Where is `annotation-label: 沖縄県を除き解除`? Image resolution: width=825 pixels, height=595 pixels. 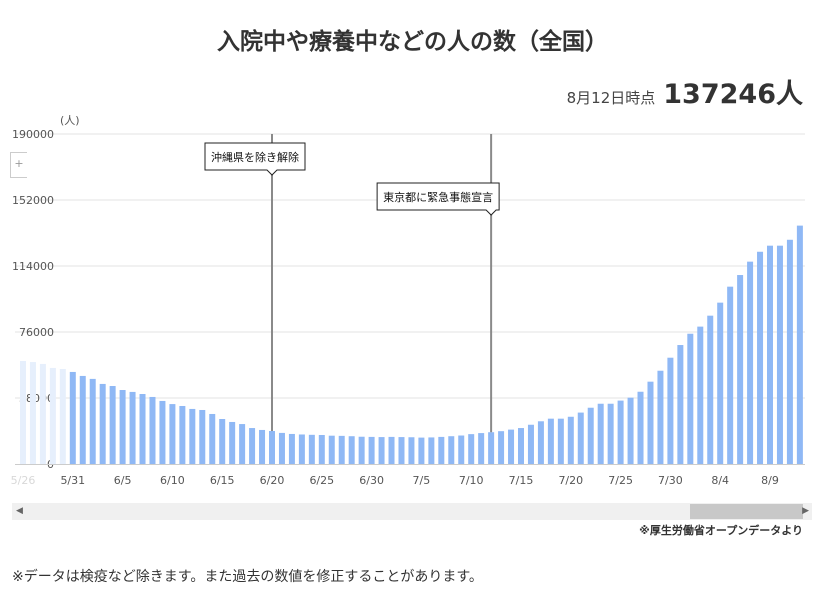
annotation-label: 沖縄県を除き解除 is located at coordinates (255, 157).